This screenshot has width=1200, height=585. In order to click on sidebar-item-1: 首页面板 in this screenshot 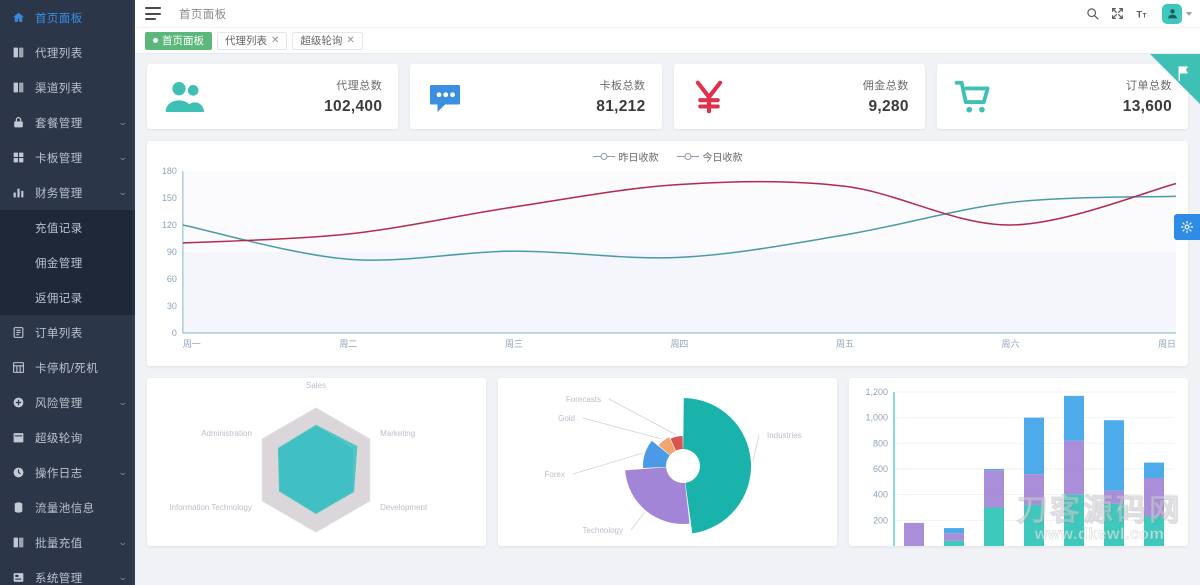, I will do `click(67, 17)`.